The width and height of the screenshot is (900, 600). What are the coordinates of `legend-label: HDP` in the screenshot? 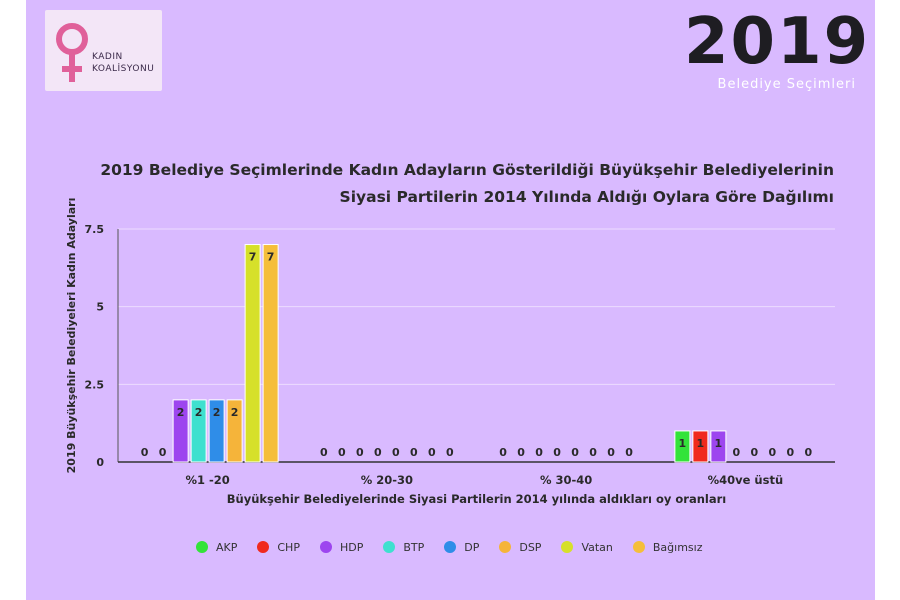 It's located at (351, 547).